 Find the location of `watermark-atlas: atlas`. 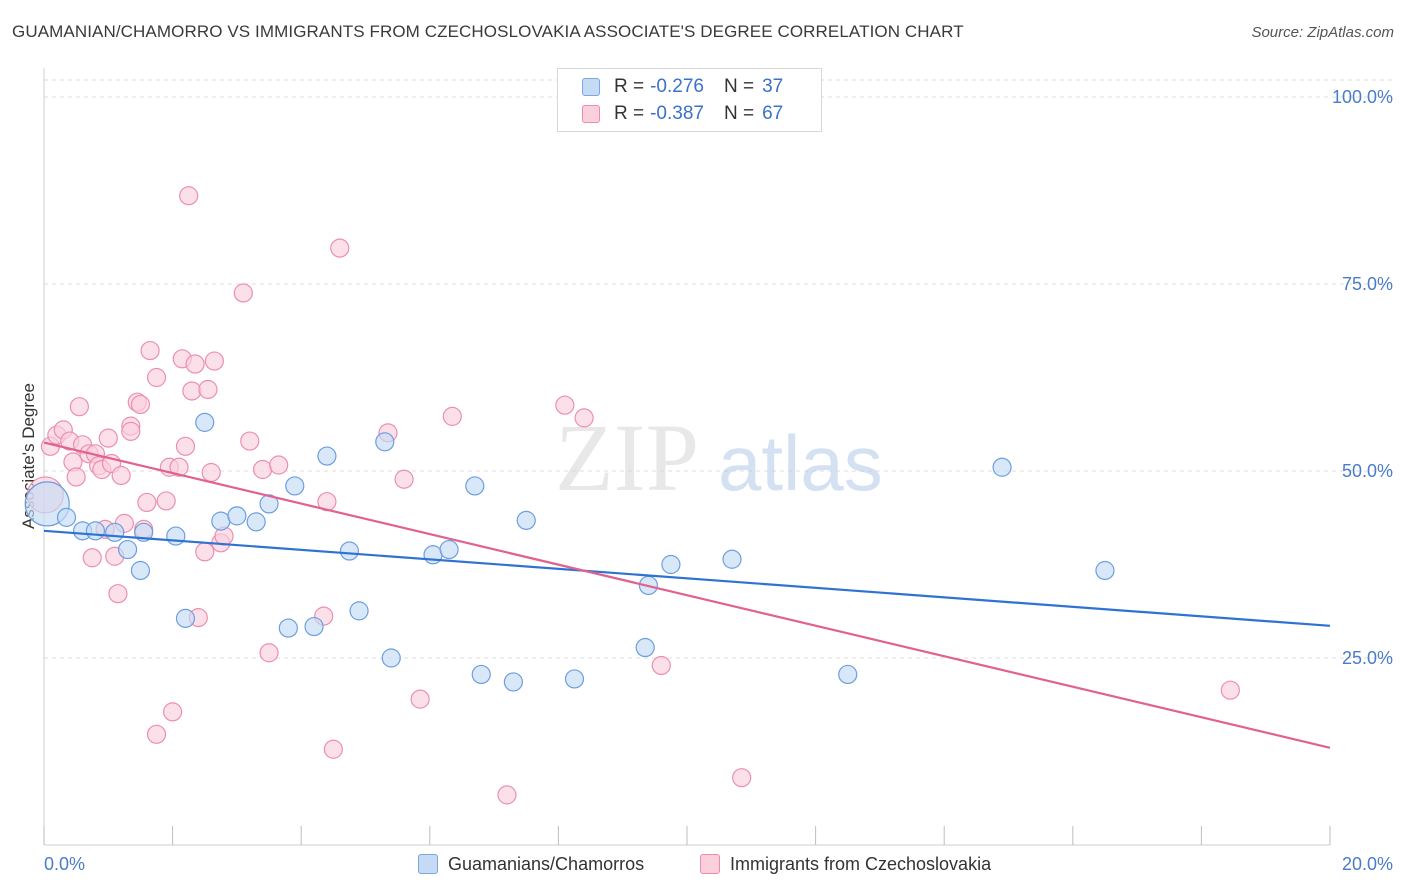

watermark-atlas: atlas is located at coordinates (800, 463).